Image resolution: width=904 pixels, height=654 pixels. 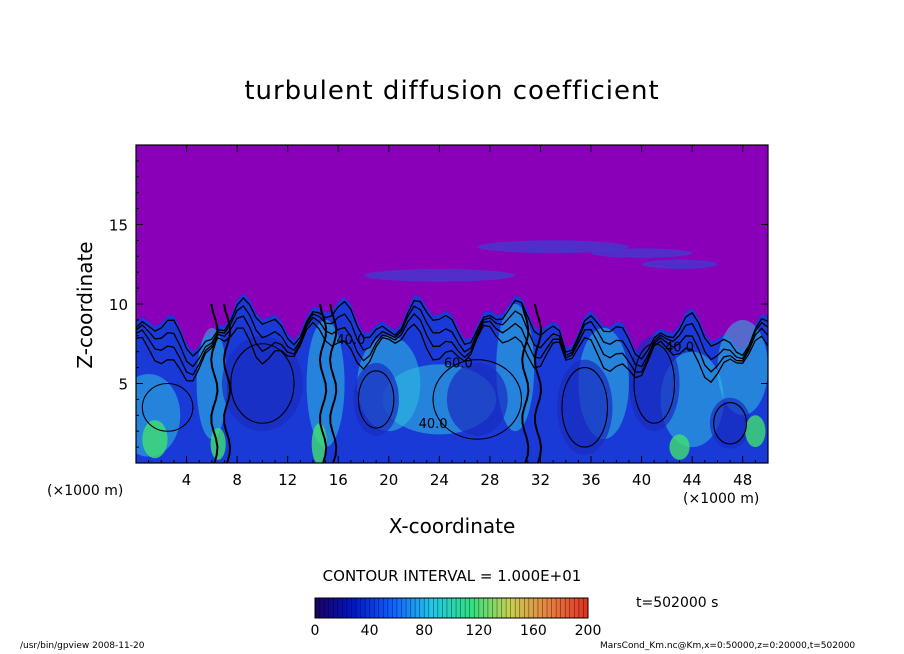 I want to click on footer-program-date: /usr/bin/gpview 2008-11-20, so click(x=82, y=646).